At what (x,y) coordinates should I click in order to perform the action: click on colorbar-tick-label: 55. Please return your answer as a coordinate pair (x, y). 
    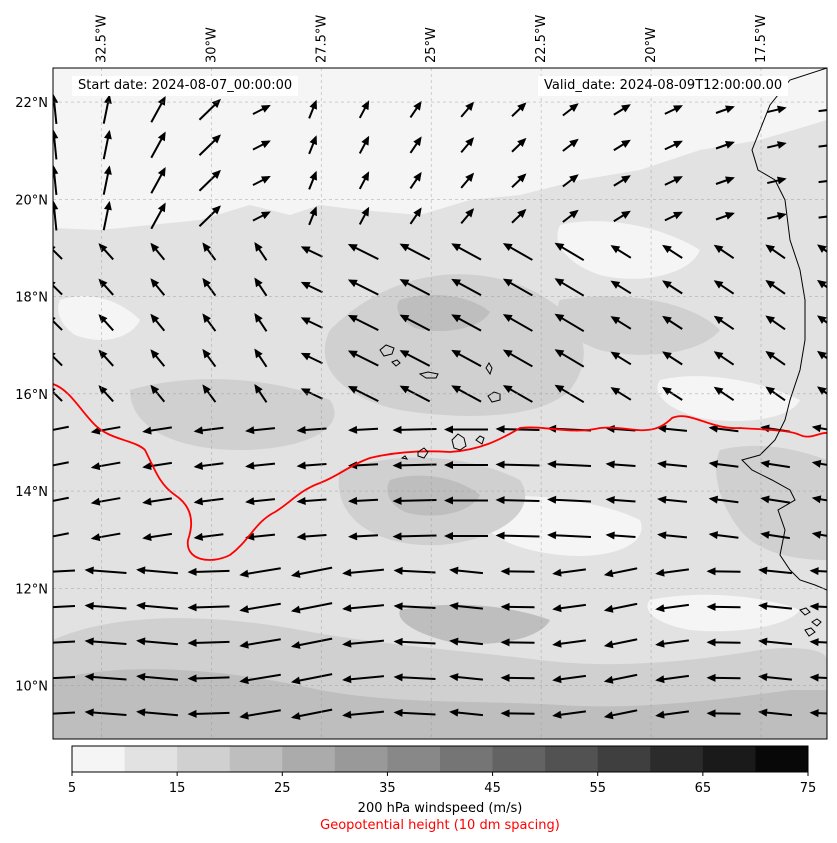
    Looking at the image, I should click on (597, 788).